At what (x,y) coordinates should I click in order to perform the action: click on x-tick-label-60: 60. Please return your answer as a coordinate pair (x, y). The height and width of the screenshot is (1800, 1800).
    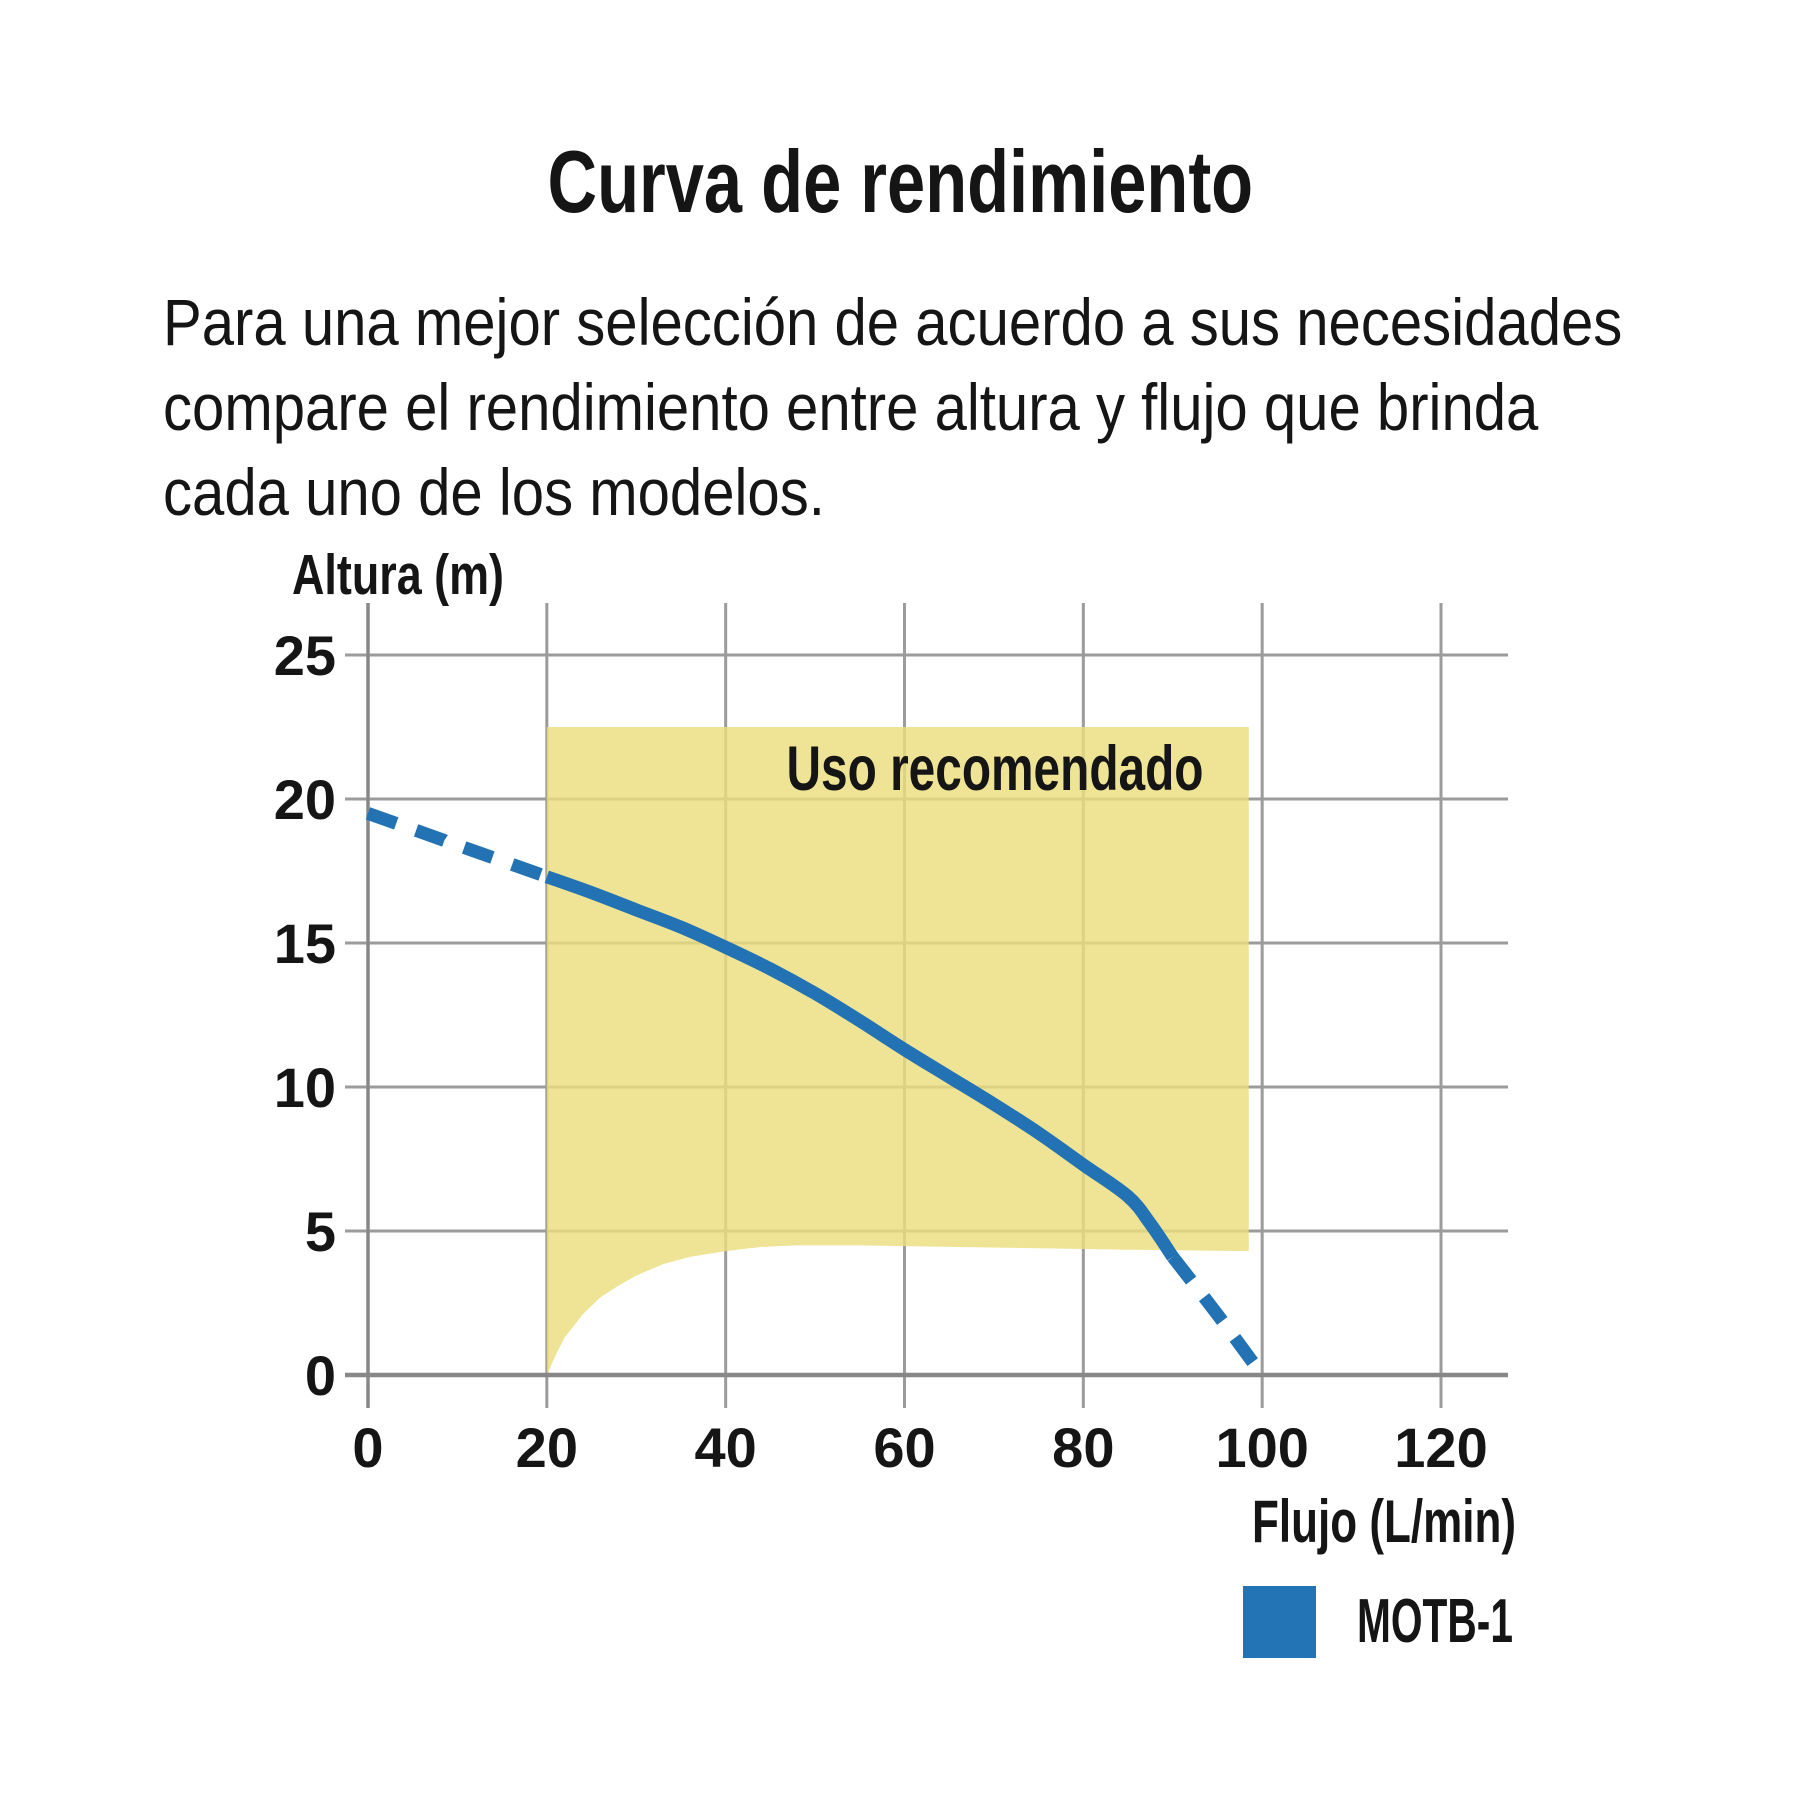
    Looking at the image, I should click on (904, 1447).